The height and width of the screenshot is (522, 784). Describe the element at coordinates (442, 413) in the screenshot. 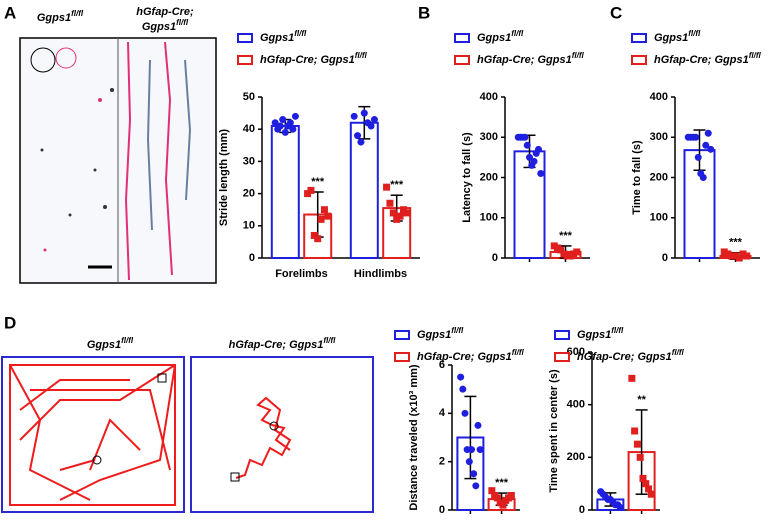

I see `y-tick-label: 4` at that location.